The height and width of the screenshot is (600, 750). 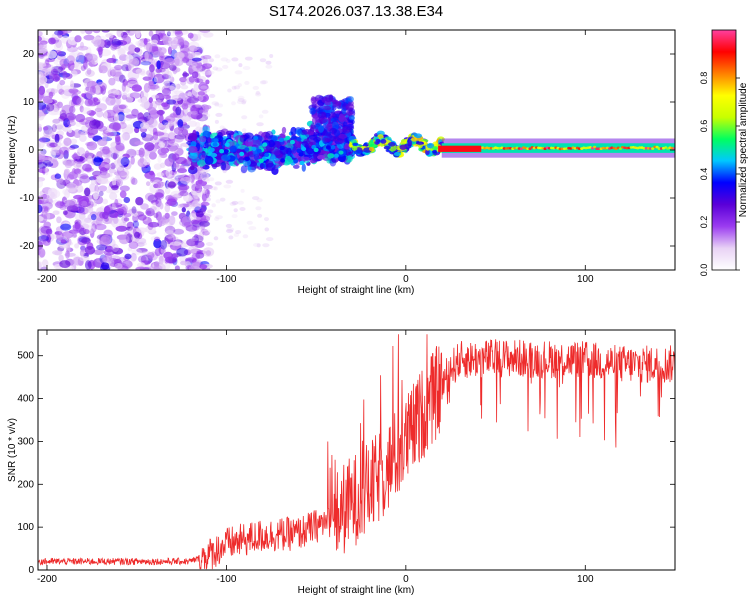 What do you see at coordinates (704, 126) in the screenshot?
I see `colorbar-tick-label: 0.6` at bounding box center [704, 126].